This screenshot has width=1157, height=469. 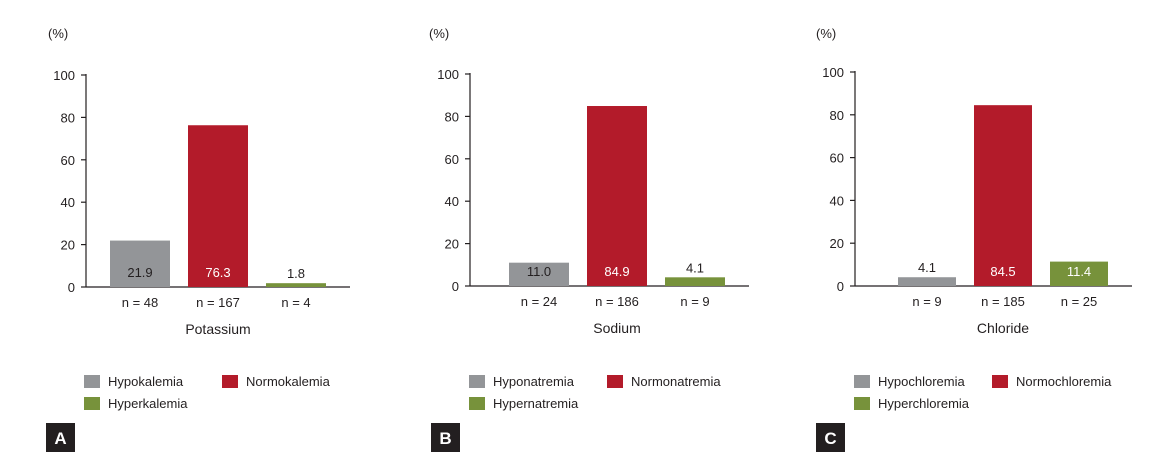 What do you see at coordinates (616, 271) in the screenshot?
I see `data-label-2: 84.9` at bounding box center [616, 271].